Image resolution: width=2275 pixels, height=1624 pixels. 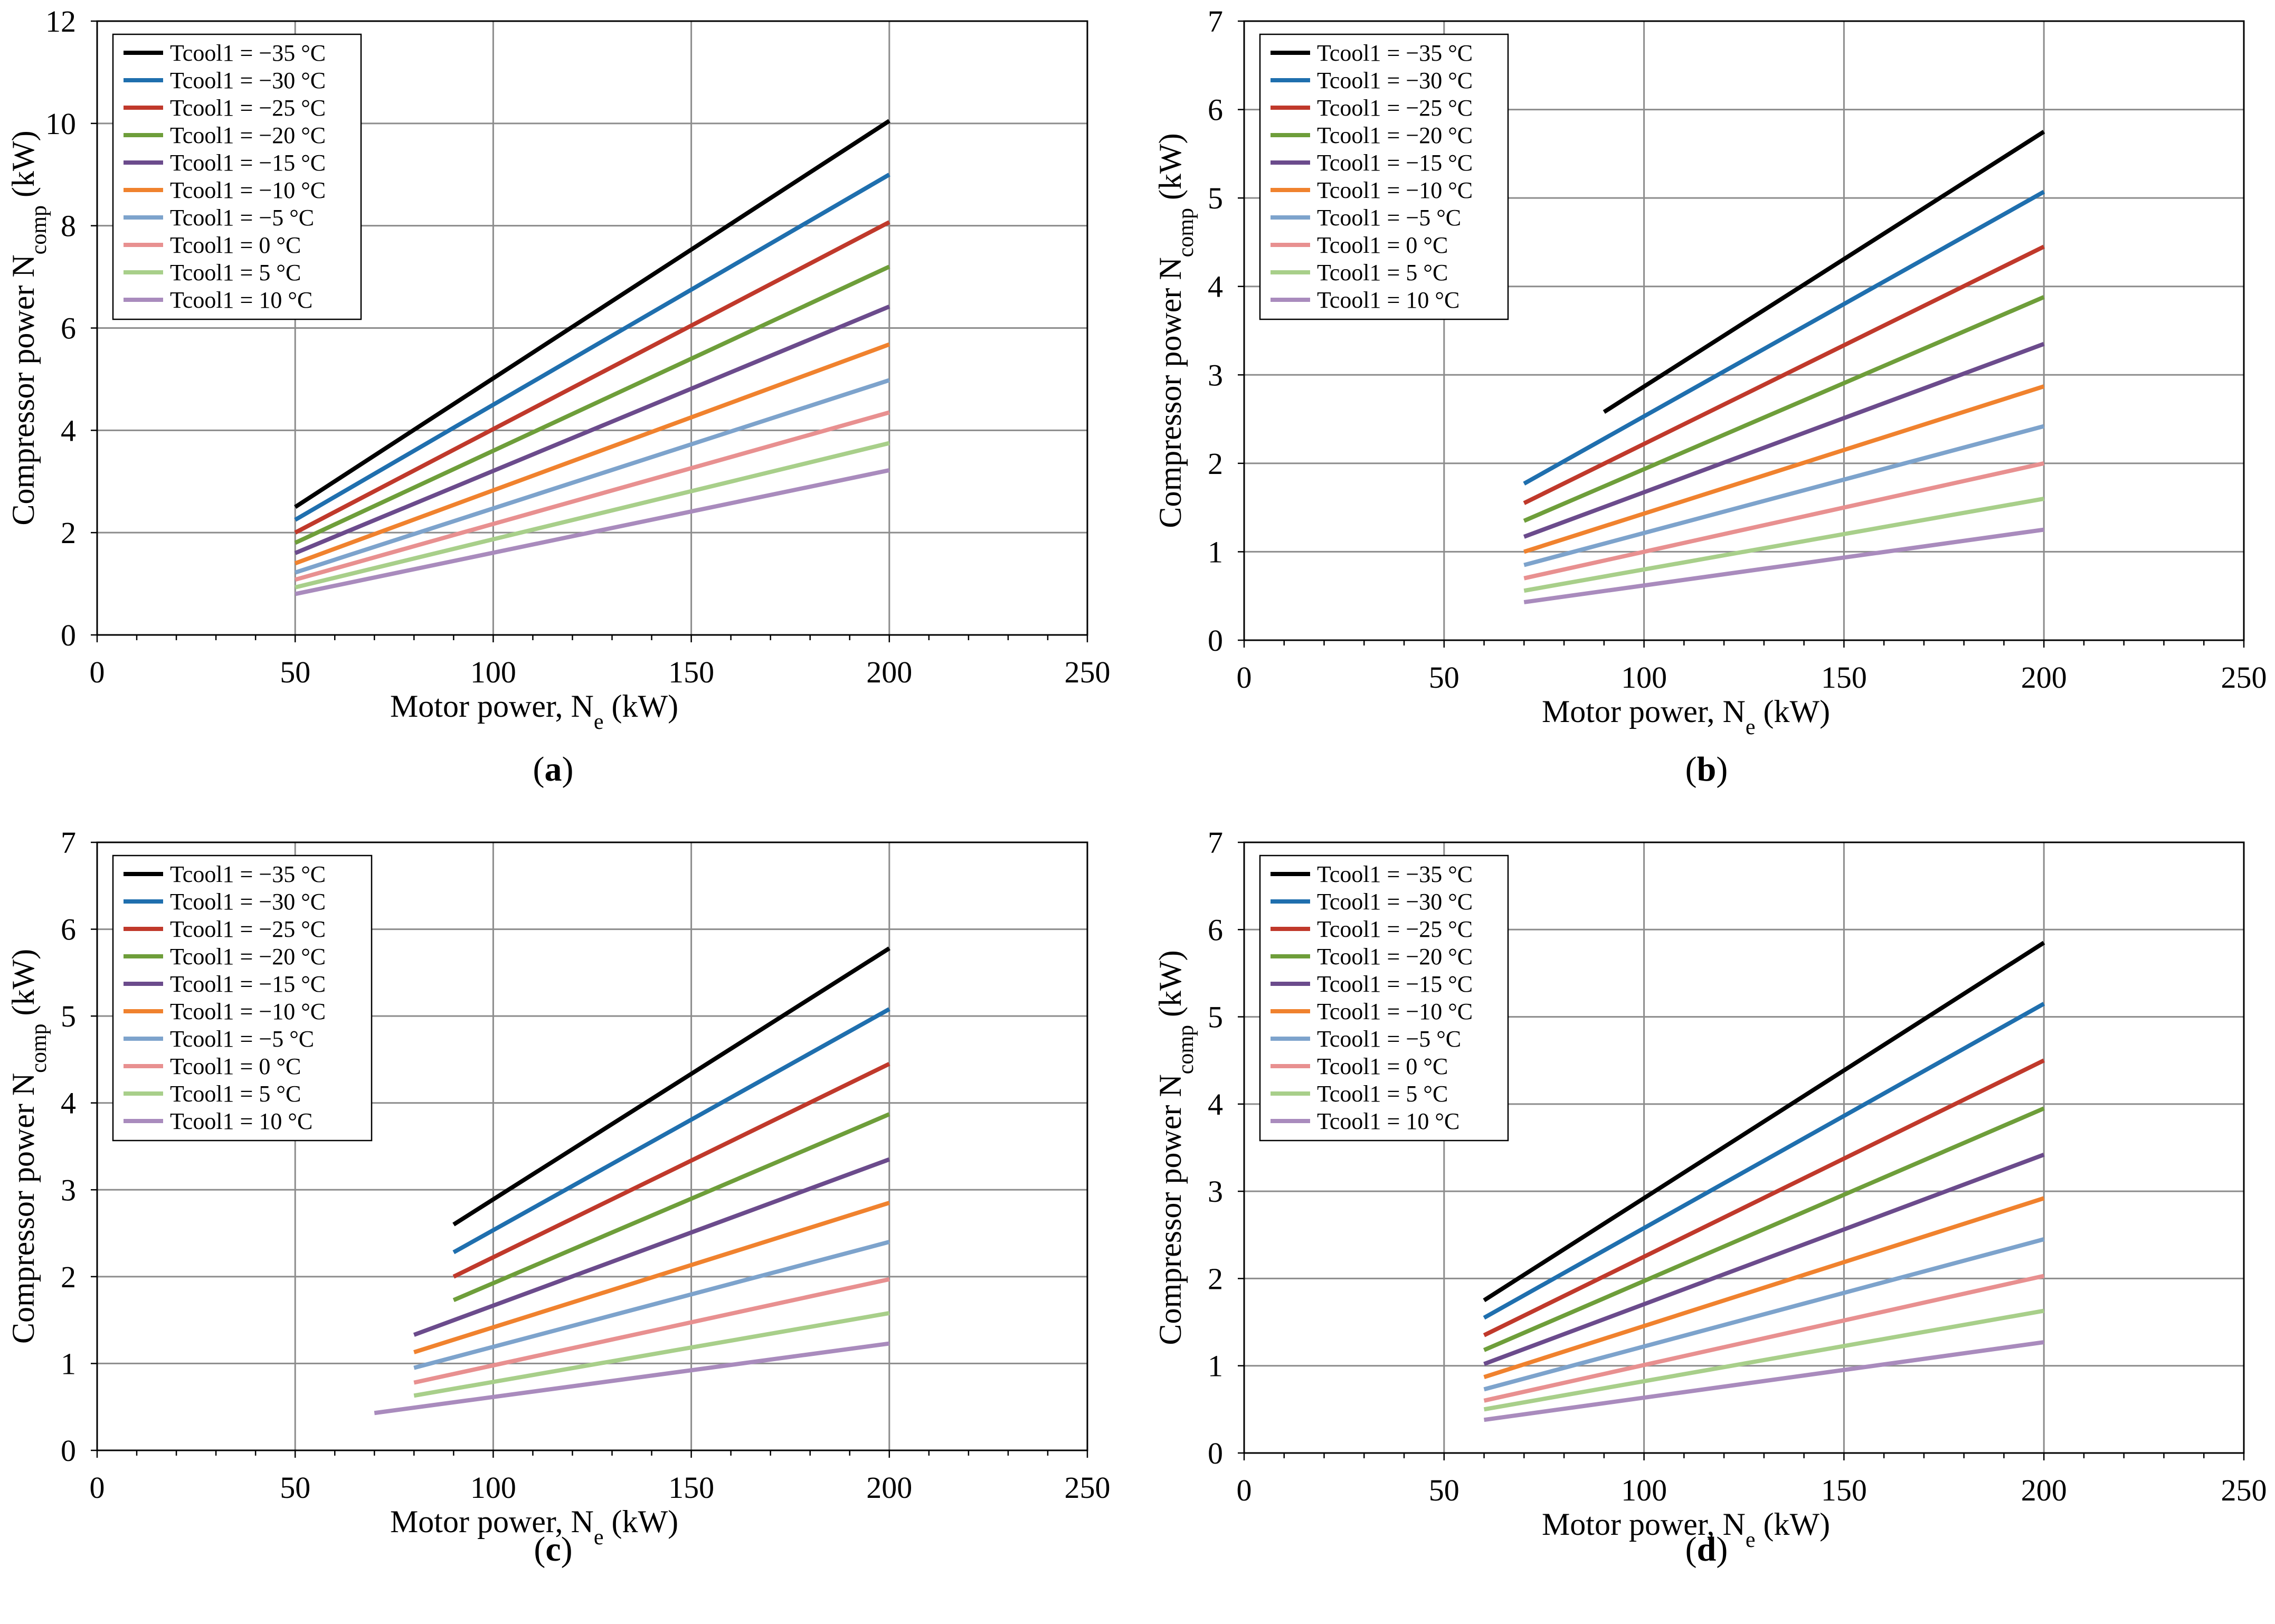 What do you see at coordinates (60, 124) in the screenshot?
I see `y-tick-label: 10` at bounding box center [60, 124].